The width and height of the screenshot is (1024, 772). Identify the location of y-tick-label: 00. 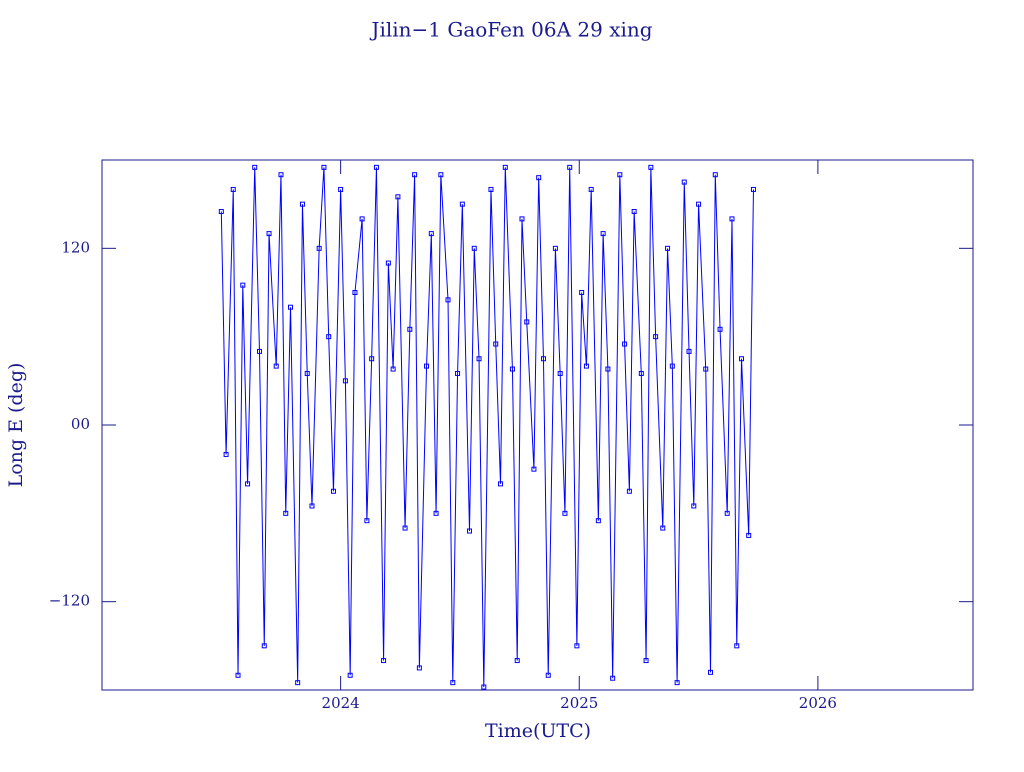
(80, 424).